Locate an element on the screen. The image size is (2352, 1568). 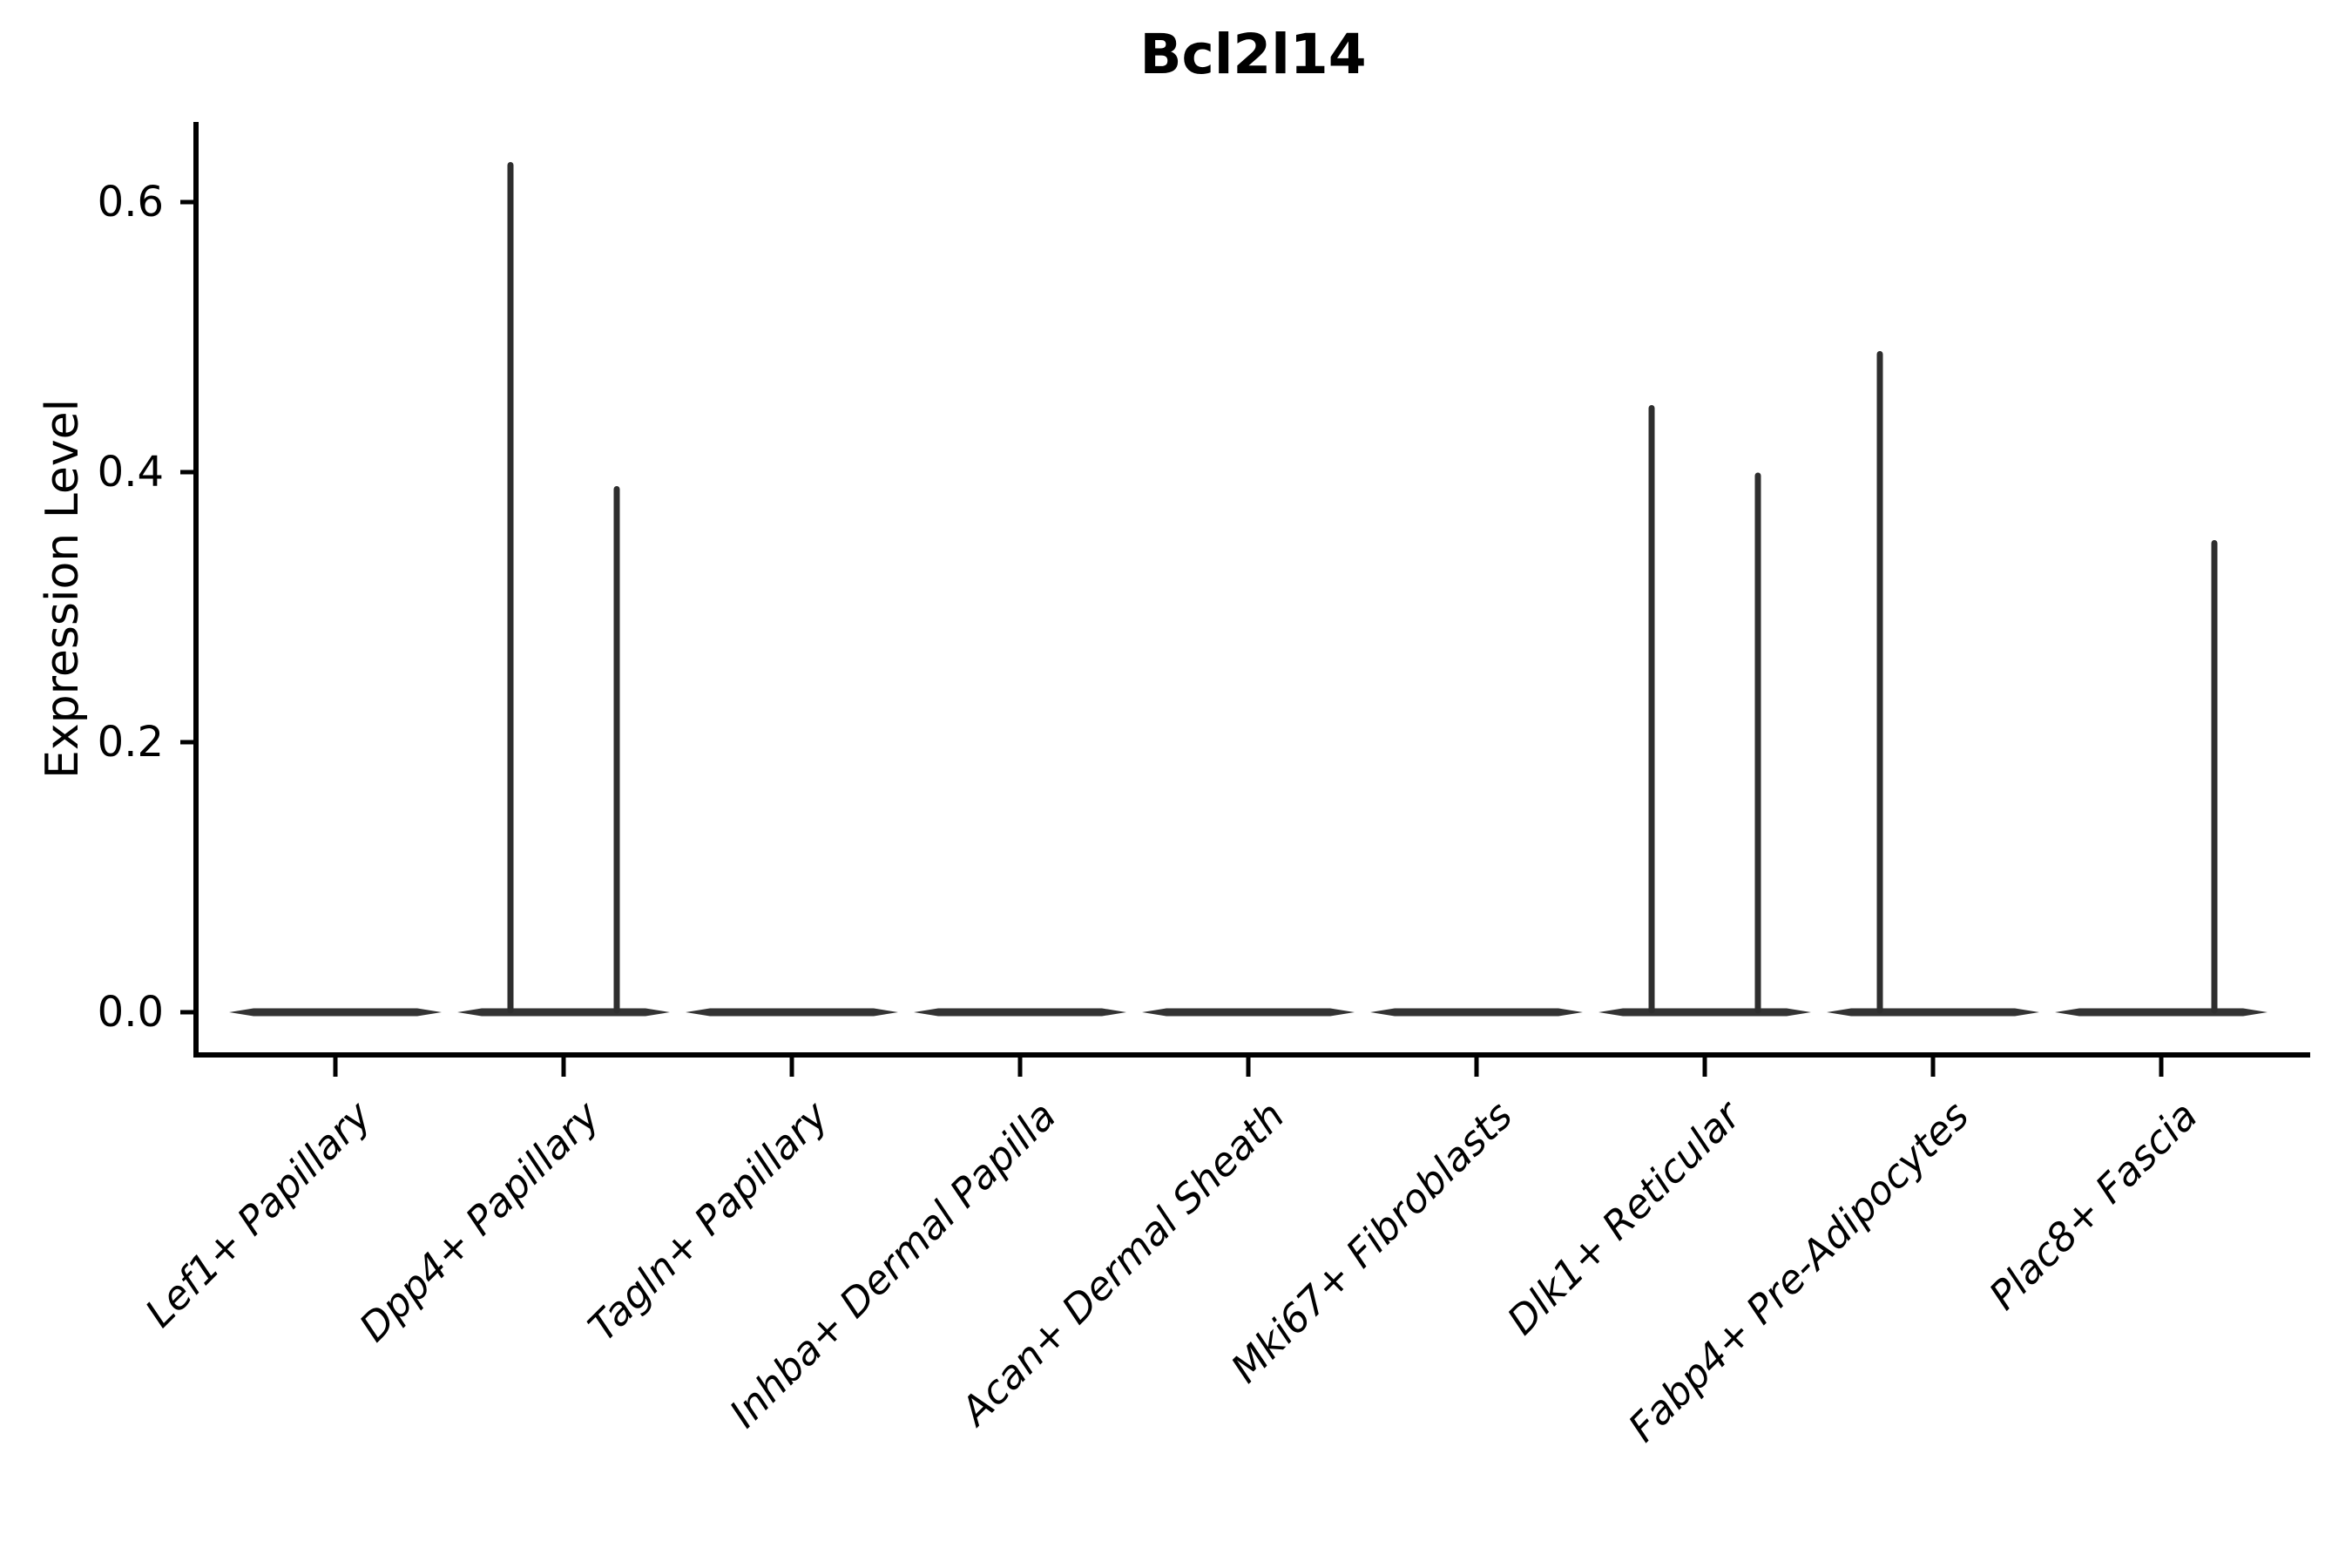
y-tick-label: 0.4 is located at coordinates (130, 472).